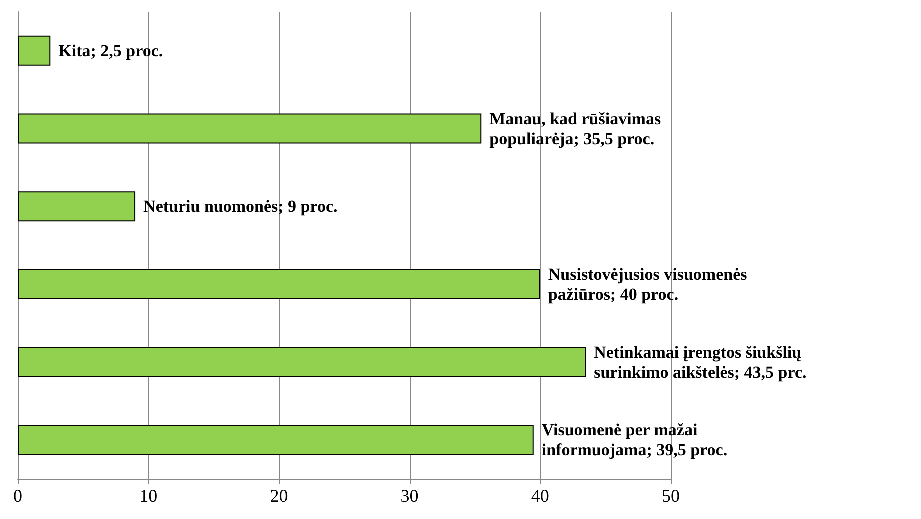 This screenshot has width=921, height=519. What do you see at coordinates (18, 496) in the screenshot?
I see `x-tick-label: 0` at bounding box center [18, 496].